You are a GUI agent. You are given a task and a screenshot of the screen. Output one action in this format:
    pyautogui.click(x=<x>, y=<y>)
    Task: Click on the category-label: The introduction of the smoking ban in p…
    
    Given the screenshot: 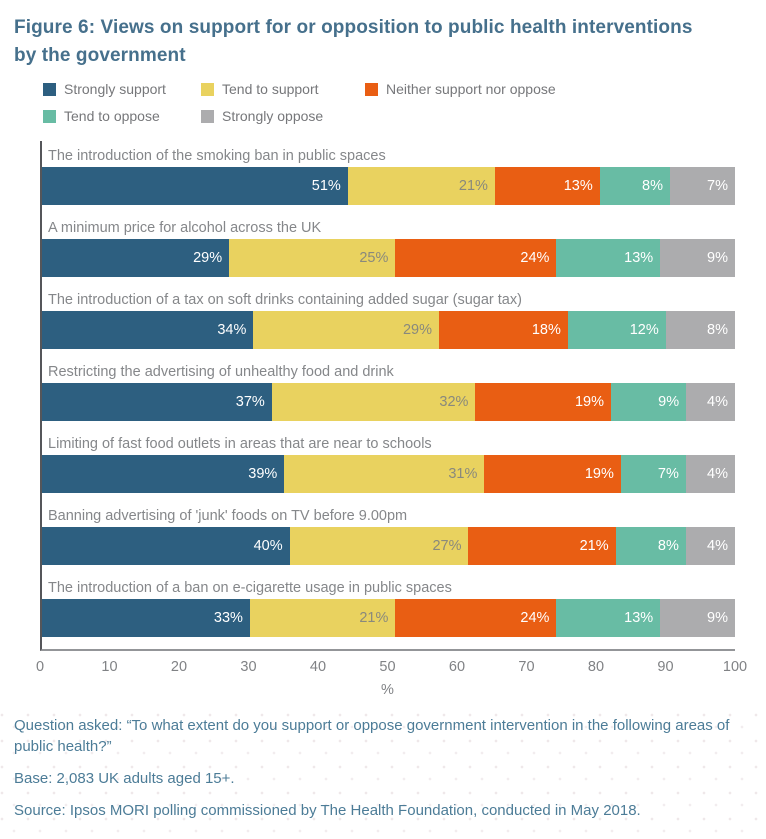 What is the action you would take?
    pyautogui.click(x=217, y=156)
    